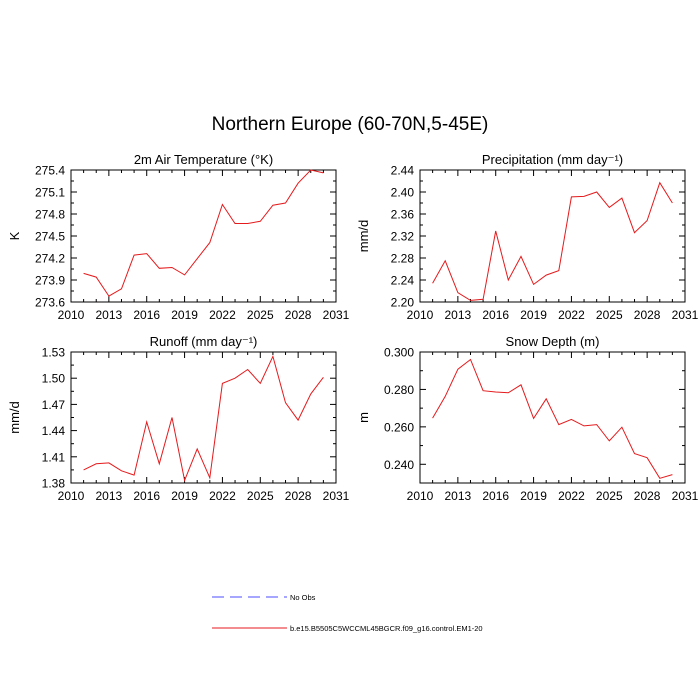 This screenshot has width=700, height=700. I want to click on y-tick-label: 2.44, so click(403, 171).